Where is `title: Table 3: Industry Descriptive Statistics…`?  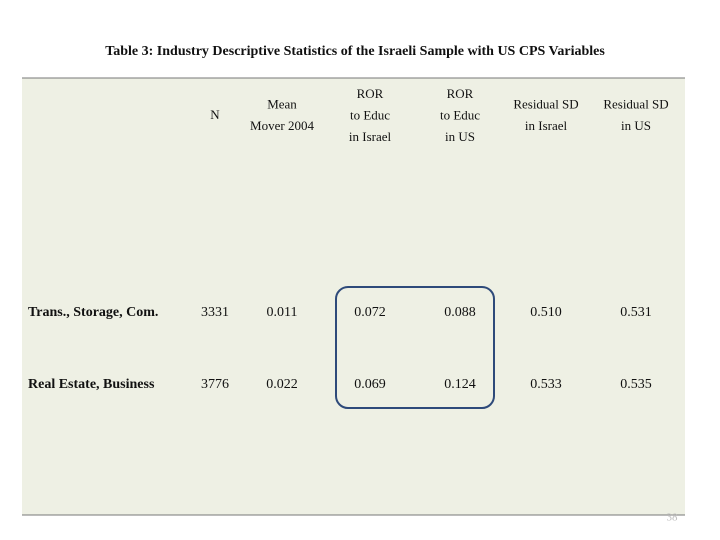
title: Table 3: Industry Descriptive Statistics… is located at coordinates (355, 51).